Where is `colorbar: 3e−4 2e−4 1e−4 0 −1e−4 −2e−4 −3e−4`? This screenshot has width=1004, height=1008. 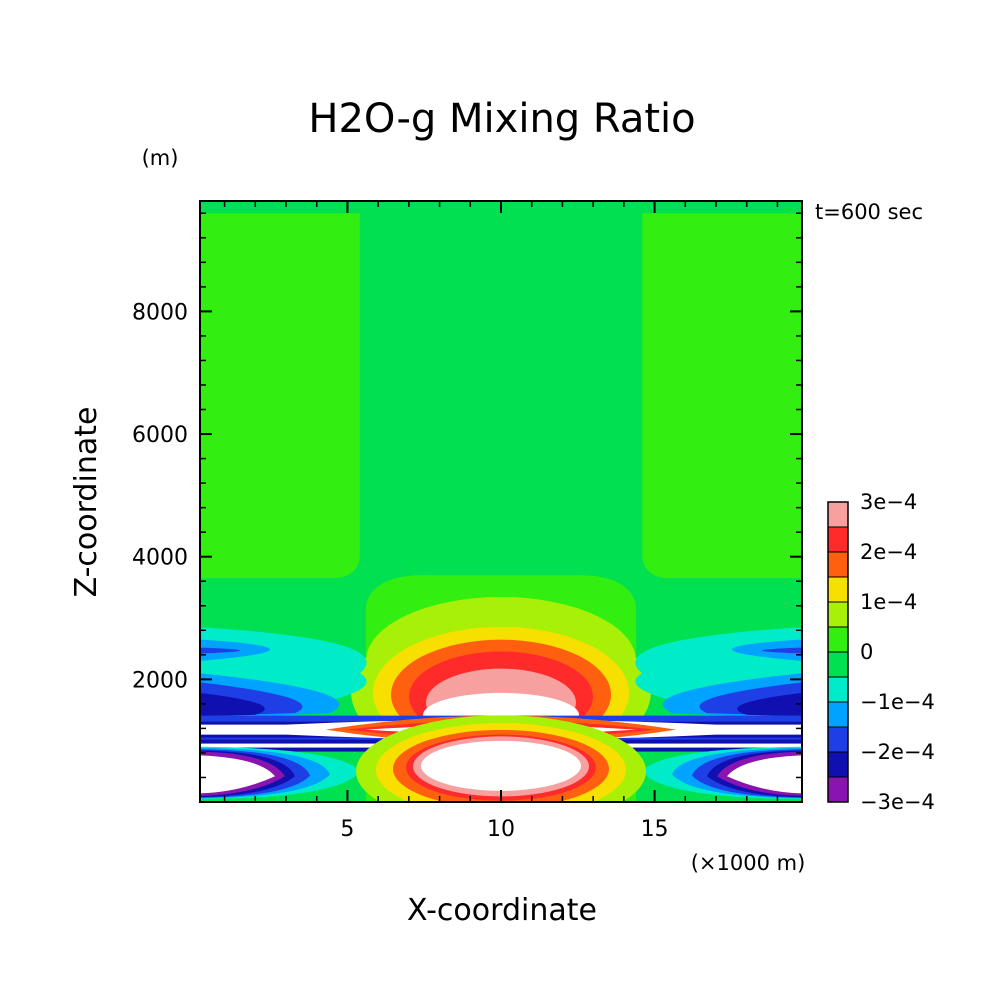 colorbar: 3e−4 2e−4 1e−4 0 −1e−4 −2e−4 −3e−4 is located at coordinates (881, 652).